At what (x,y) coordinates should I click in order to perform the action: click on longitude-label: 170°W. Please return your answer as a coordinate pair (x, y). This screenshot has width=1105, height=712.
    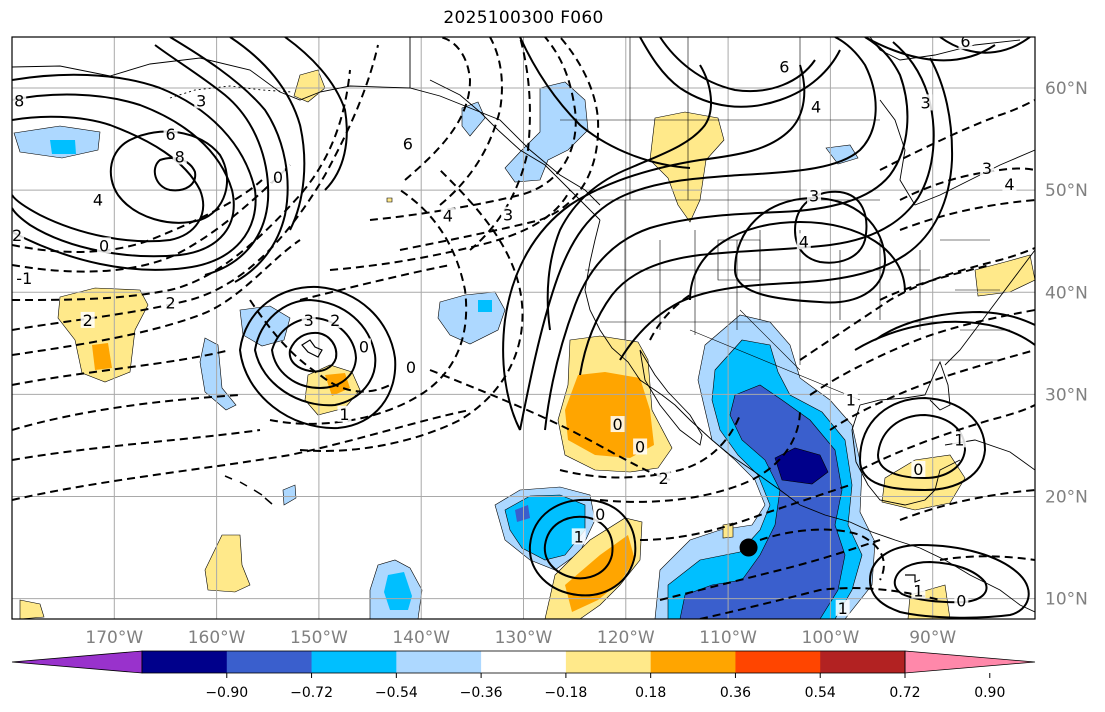
    Looking at the image, I should click on (114, 638).